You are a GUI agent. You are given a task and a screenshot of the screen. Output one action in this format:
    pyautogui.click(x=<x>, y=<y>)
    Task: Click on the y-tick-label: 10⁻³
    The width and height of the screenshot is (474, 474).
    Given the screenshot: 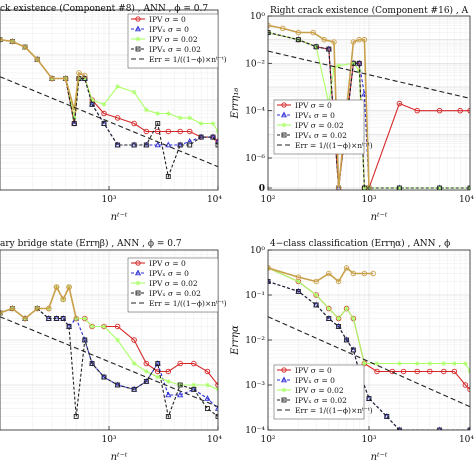 What is the action you would take?
    pyautogui.click(x=255, y=386)
    